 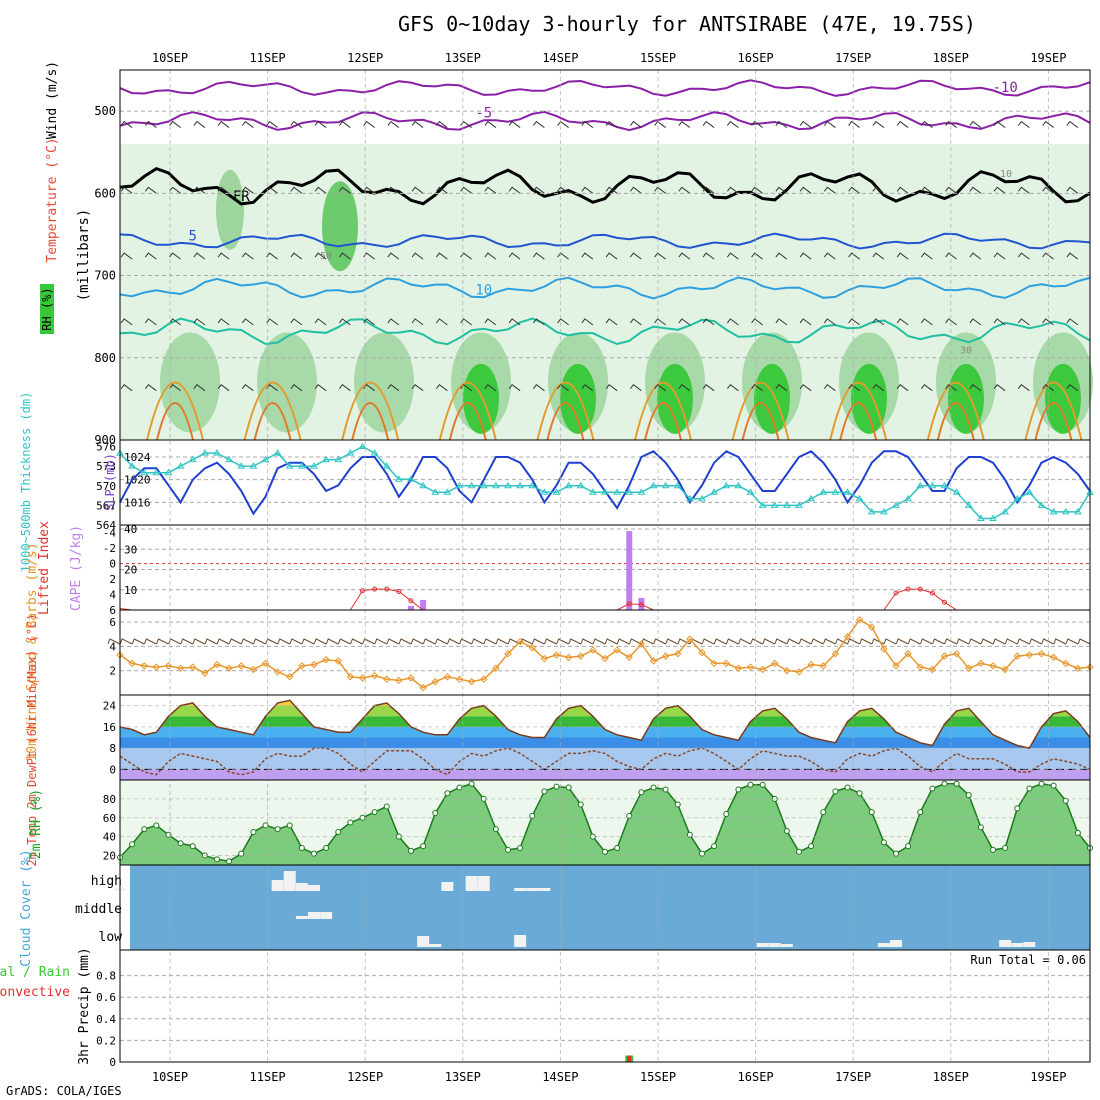 What do you see at coordinates (663, 421) in the screenshot?
I see `temperature-20-contour` at bounding box center [663, 421].